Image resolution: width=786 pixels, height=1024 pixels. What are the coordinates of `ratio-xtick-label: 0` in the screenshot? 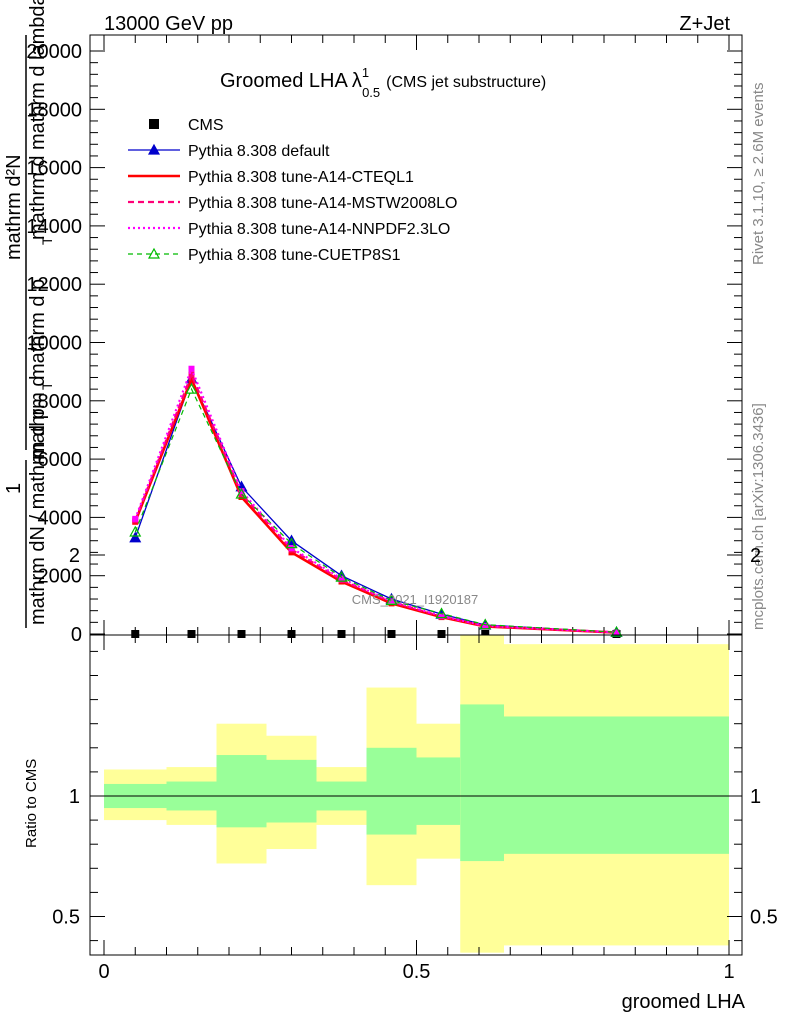 It's located at (103, 972).